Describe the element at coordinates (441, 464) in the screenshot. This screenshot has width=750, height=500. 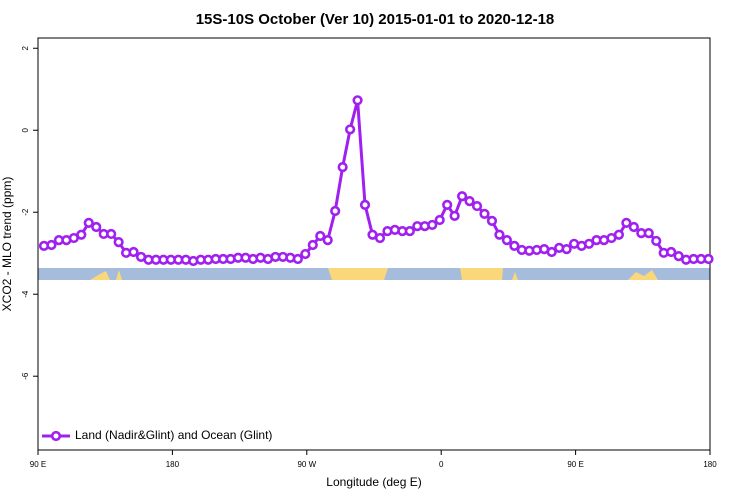
I see `x-tick-label: 0` at that location.